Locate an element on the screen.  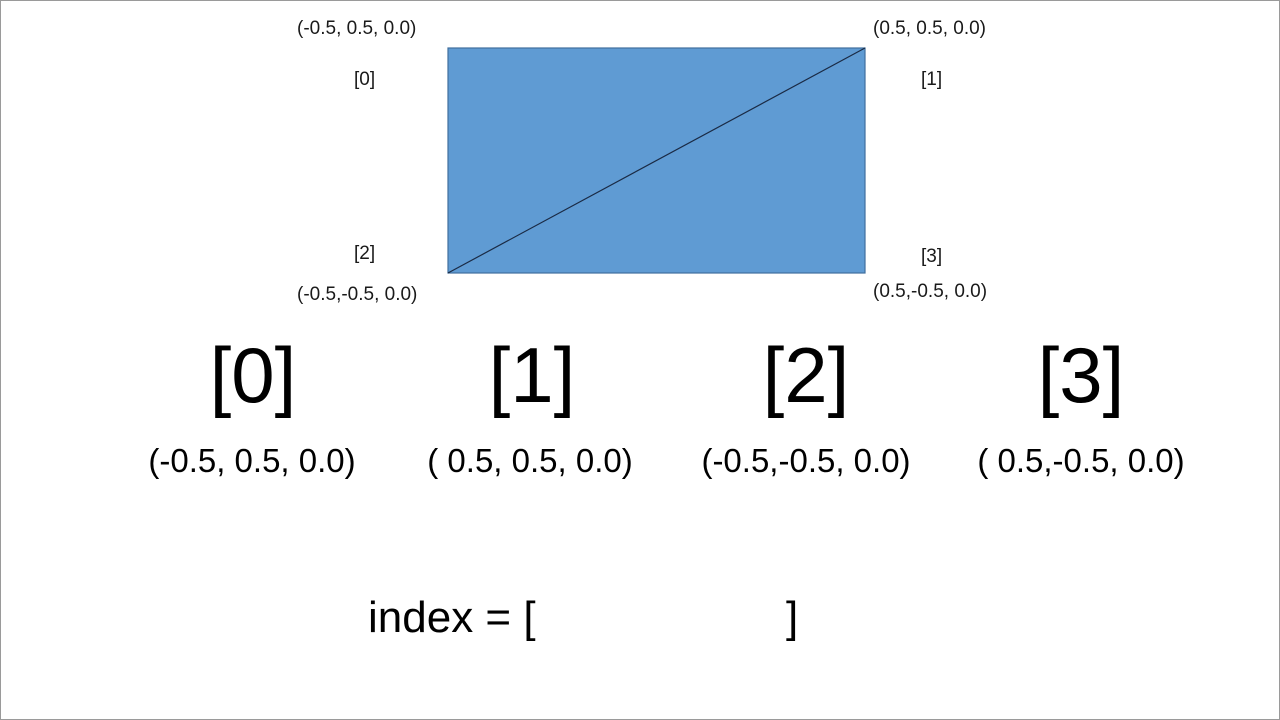
vertex-1-index-label: [1] is located at coordinates (932, 79).